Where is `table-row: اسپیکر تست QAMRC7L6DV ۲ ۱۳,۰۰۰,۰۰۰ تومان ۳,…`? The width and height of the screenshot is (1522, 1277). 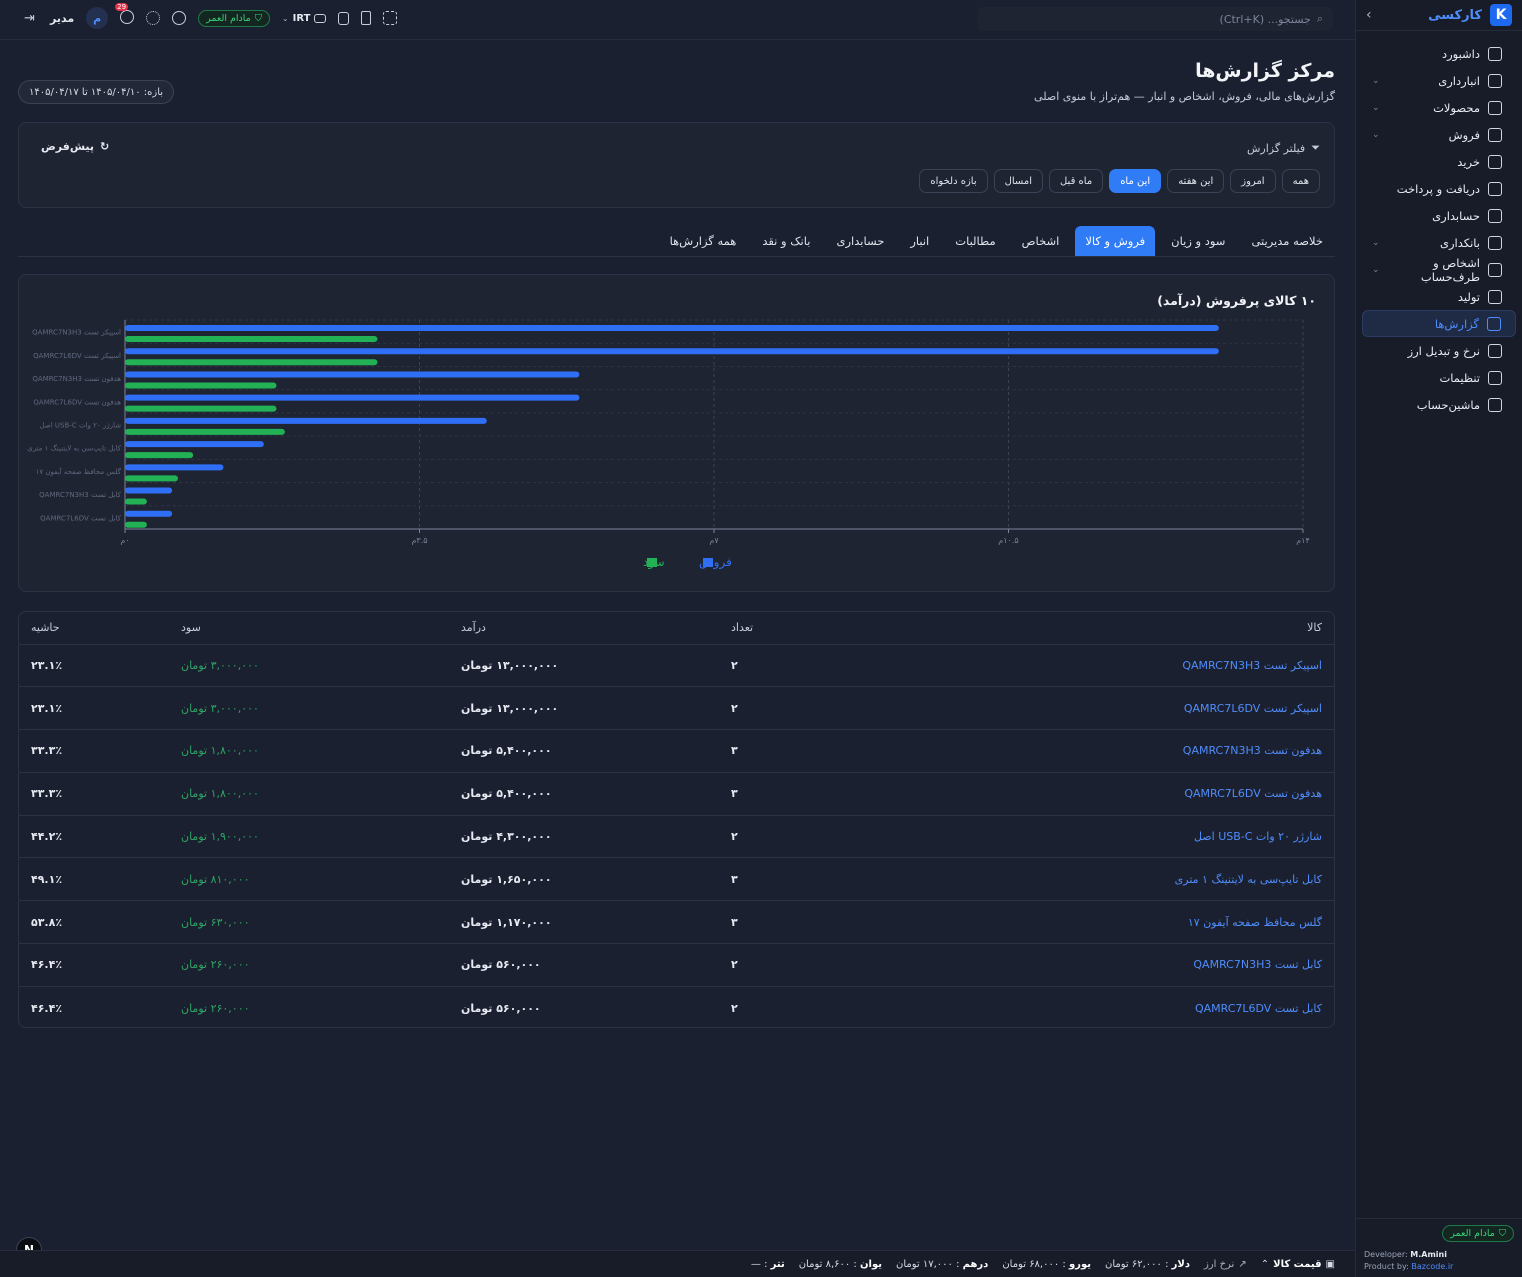 table-row: اسپیکر تست QAMRC7L6DV ۲ ۱۳,۰۰۰,۰۰۰ تومان ۳,… is located at coordinates (676, 708).